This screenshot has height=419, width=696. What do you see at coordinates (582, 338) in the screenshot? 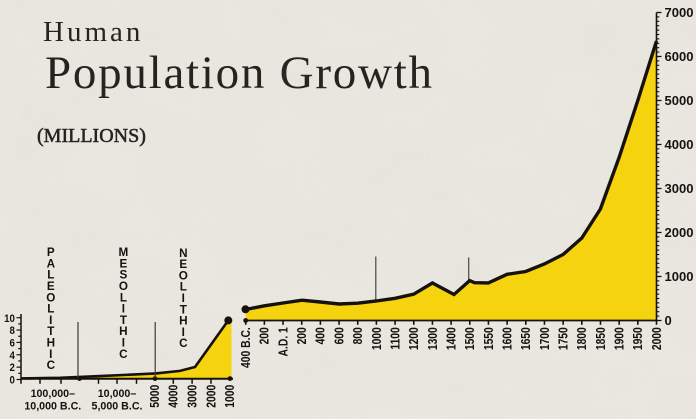
I see `svg-text: 1800` at bounding box center [582, 338].